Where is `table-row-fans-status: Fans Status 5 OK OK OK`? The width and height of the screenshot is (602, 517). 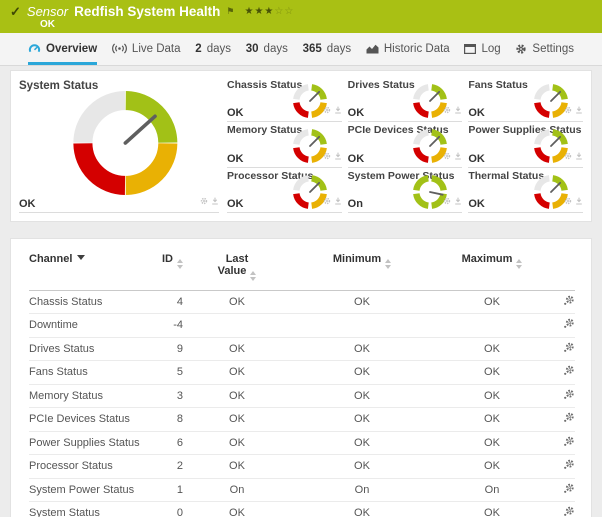 table-row-fans-status: Fans Status 5 OK OK OK is located at coordinates (302, 372).